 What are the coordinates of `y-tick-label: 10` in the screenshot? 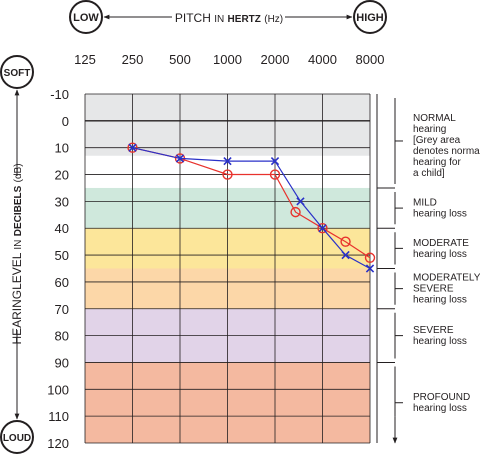 It's located at (62, 148).